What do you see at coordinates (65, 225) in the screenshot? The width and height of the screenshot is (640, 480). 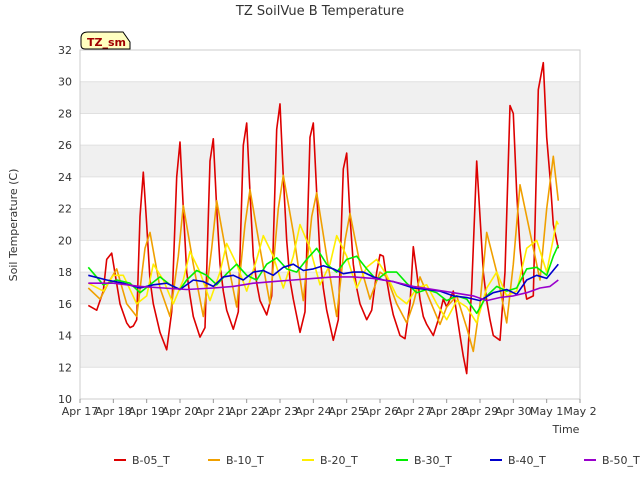 I see `y-axis-ticks: 10 12 14 16 18 20 22 24 26 28 30 32` at bounding box center [65, 225].